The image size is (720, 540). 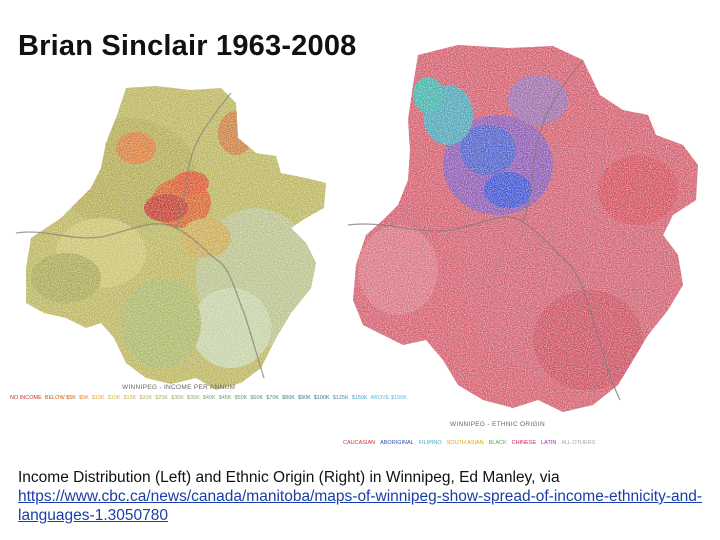 I want to click on ethnic-legend-item: LATIN, so click(x=549, y=443).